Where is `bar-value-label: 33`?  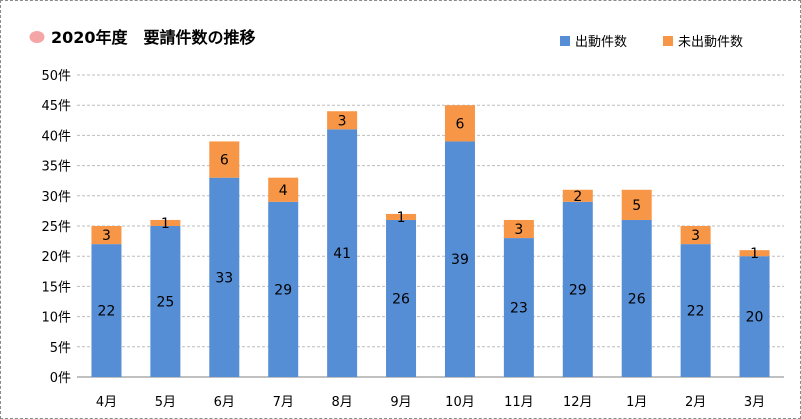 bar-value-label: 33 is located at coordinates (224, 278).